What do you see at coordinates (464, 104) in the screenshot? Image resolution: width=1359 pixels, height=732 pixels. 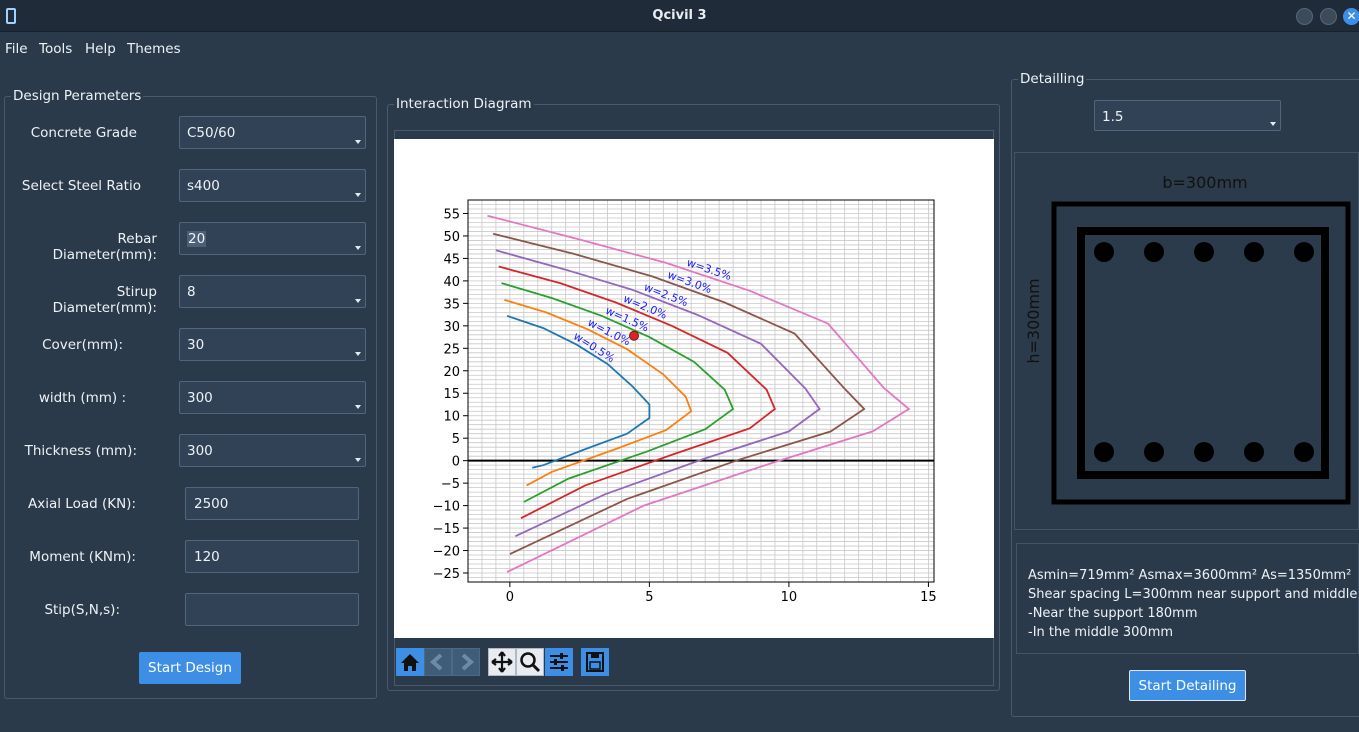 I see `interaction-diagram-title: Interaction Diagram` at bounding box center [464, 104].